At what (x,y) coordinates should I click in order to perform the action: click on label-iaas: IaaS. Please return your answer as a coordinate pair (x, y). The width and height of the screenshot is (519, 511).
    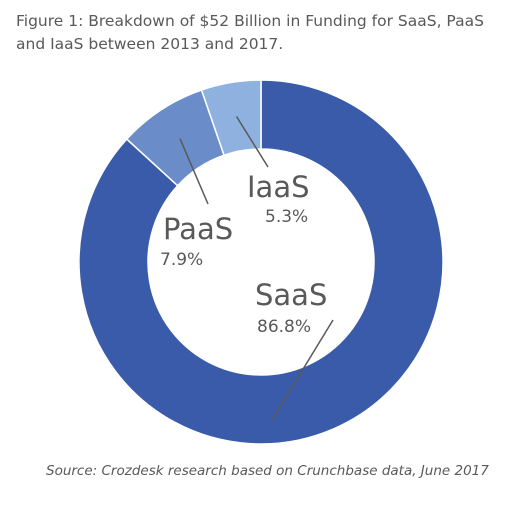
    Looking at the image, I should click on (278, 187).